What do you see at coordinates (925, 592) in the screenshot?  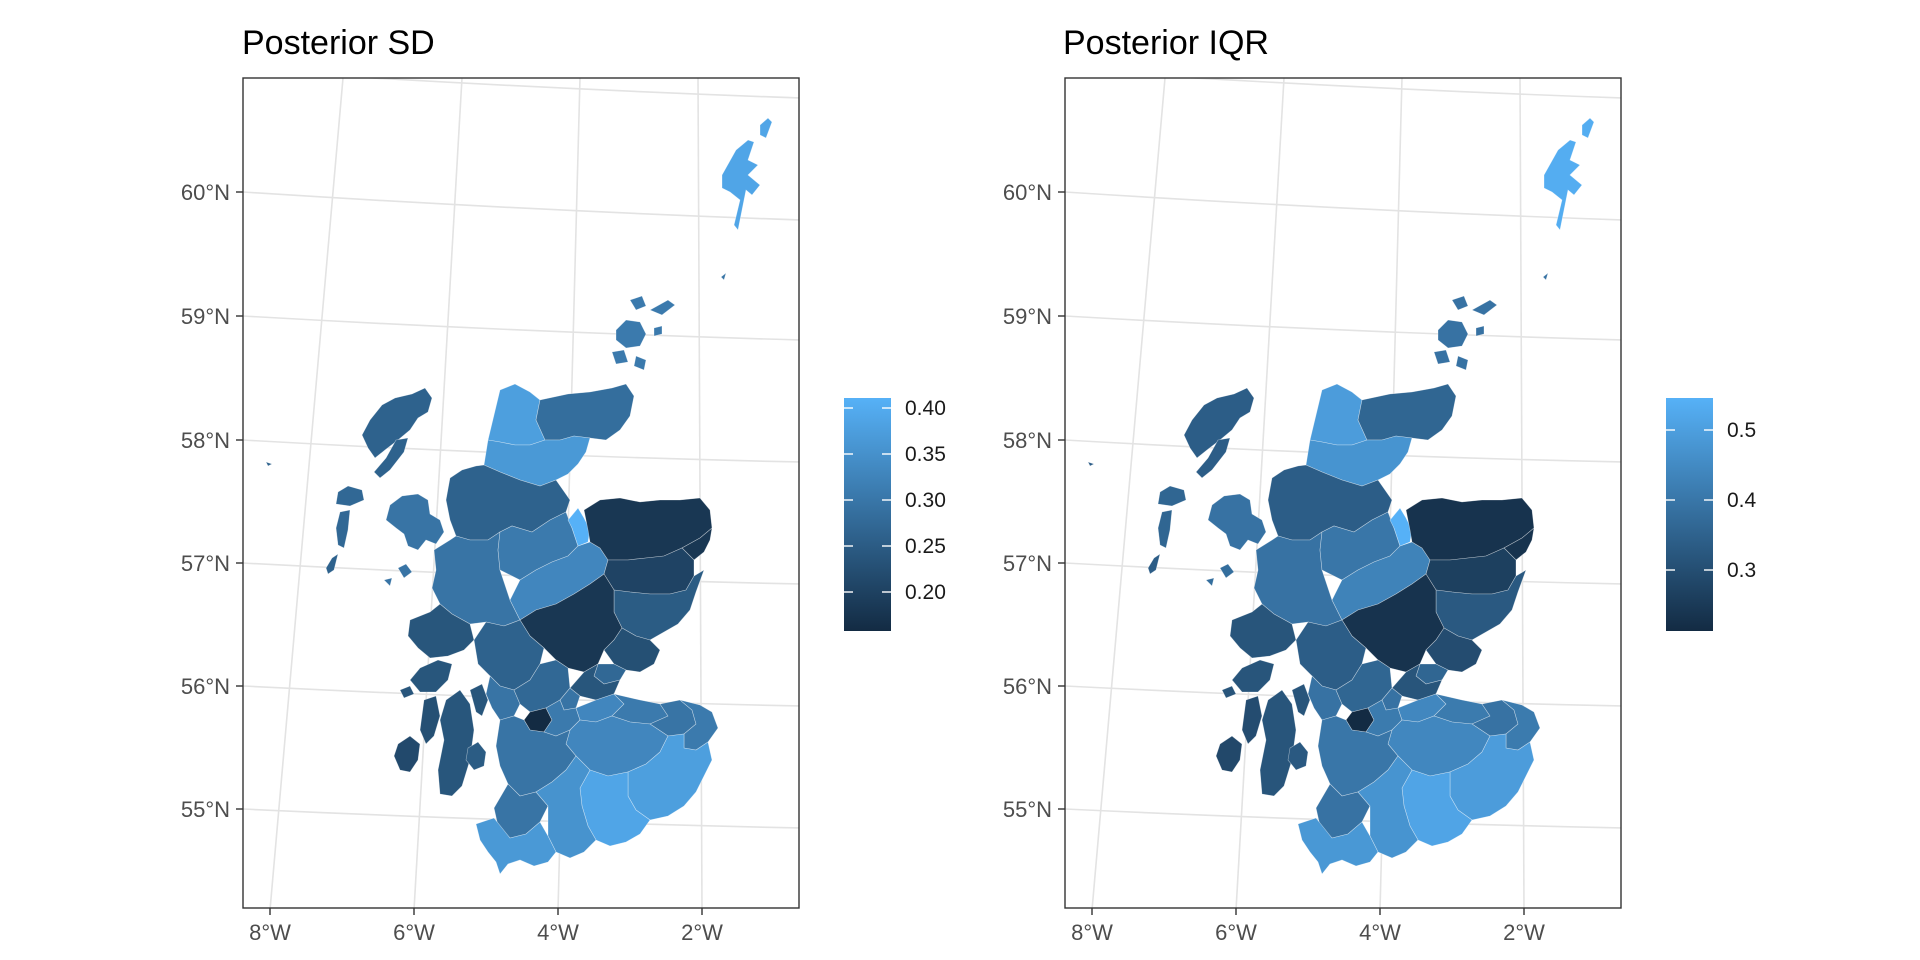 I see `legend-label: 0.20` at bounding box center [925, 592].